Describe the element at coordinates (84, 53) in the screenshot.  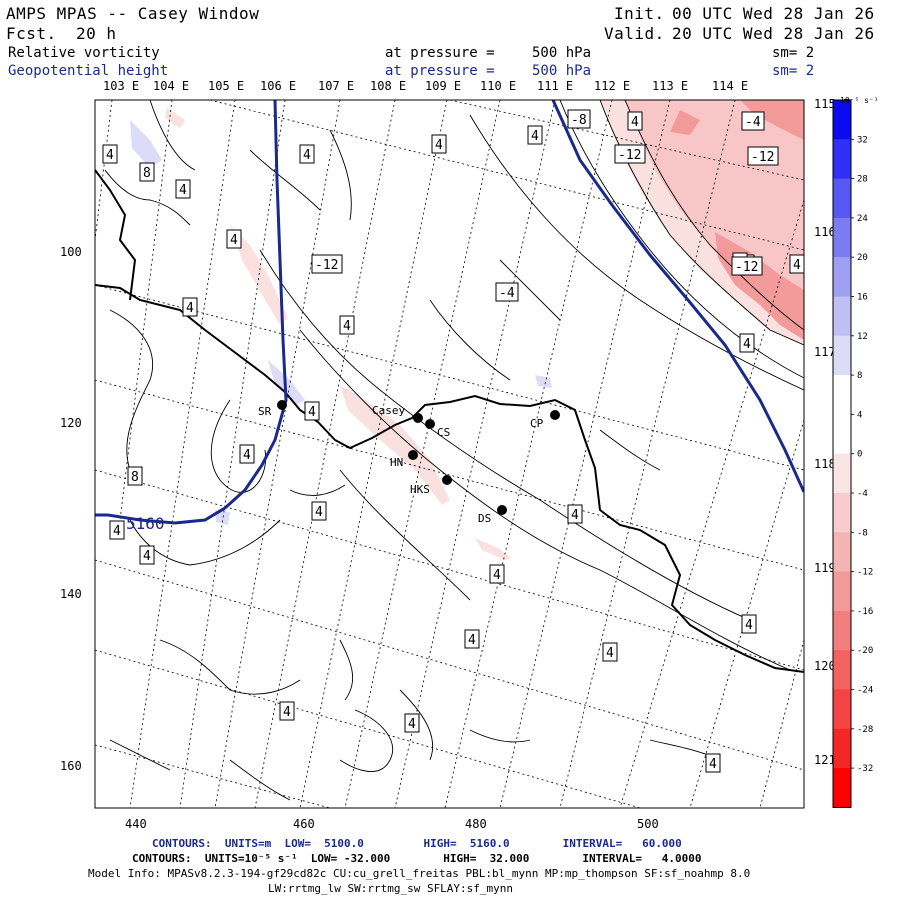
I see `field-name-vorticity: Relative vorticity` at that location.